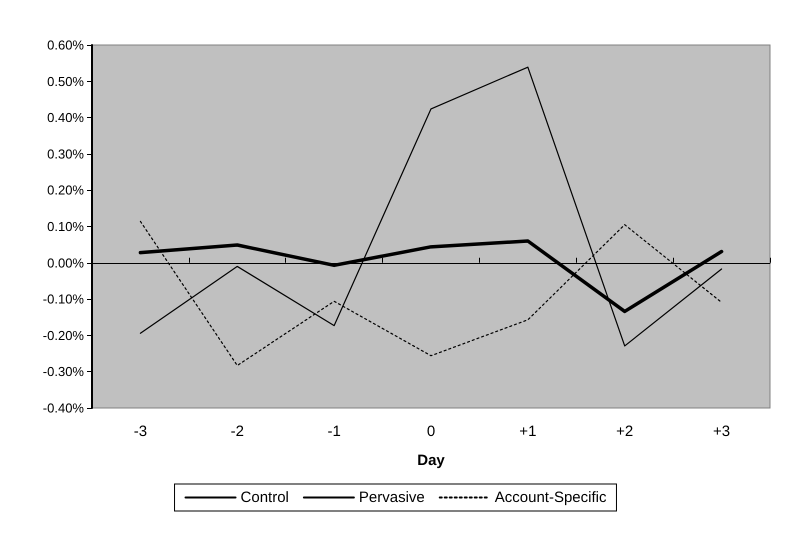  What do you see at coordinates (63, 299) in the screenshot?
I see `y-tick-label: -0.10%` at bounding box center [63, 299].